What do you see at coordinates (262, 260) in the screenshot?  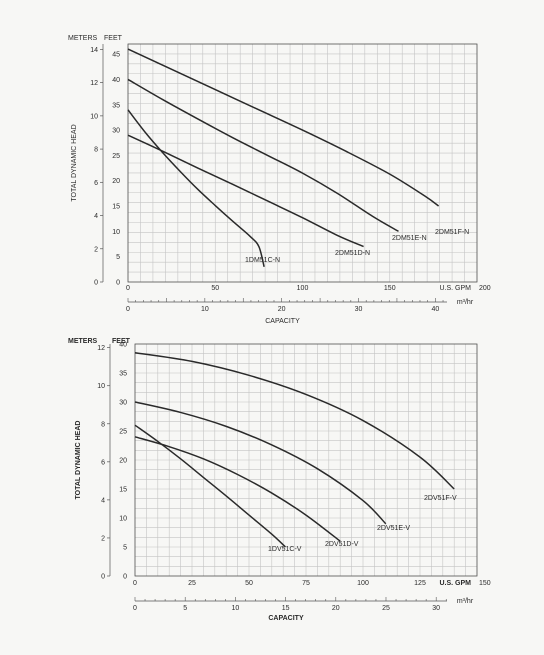 I see `series-label: 1DM51C-N` at bounding box center [262, 260].